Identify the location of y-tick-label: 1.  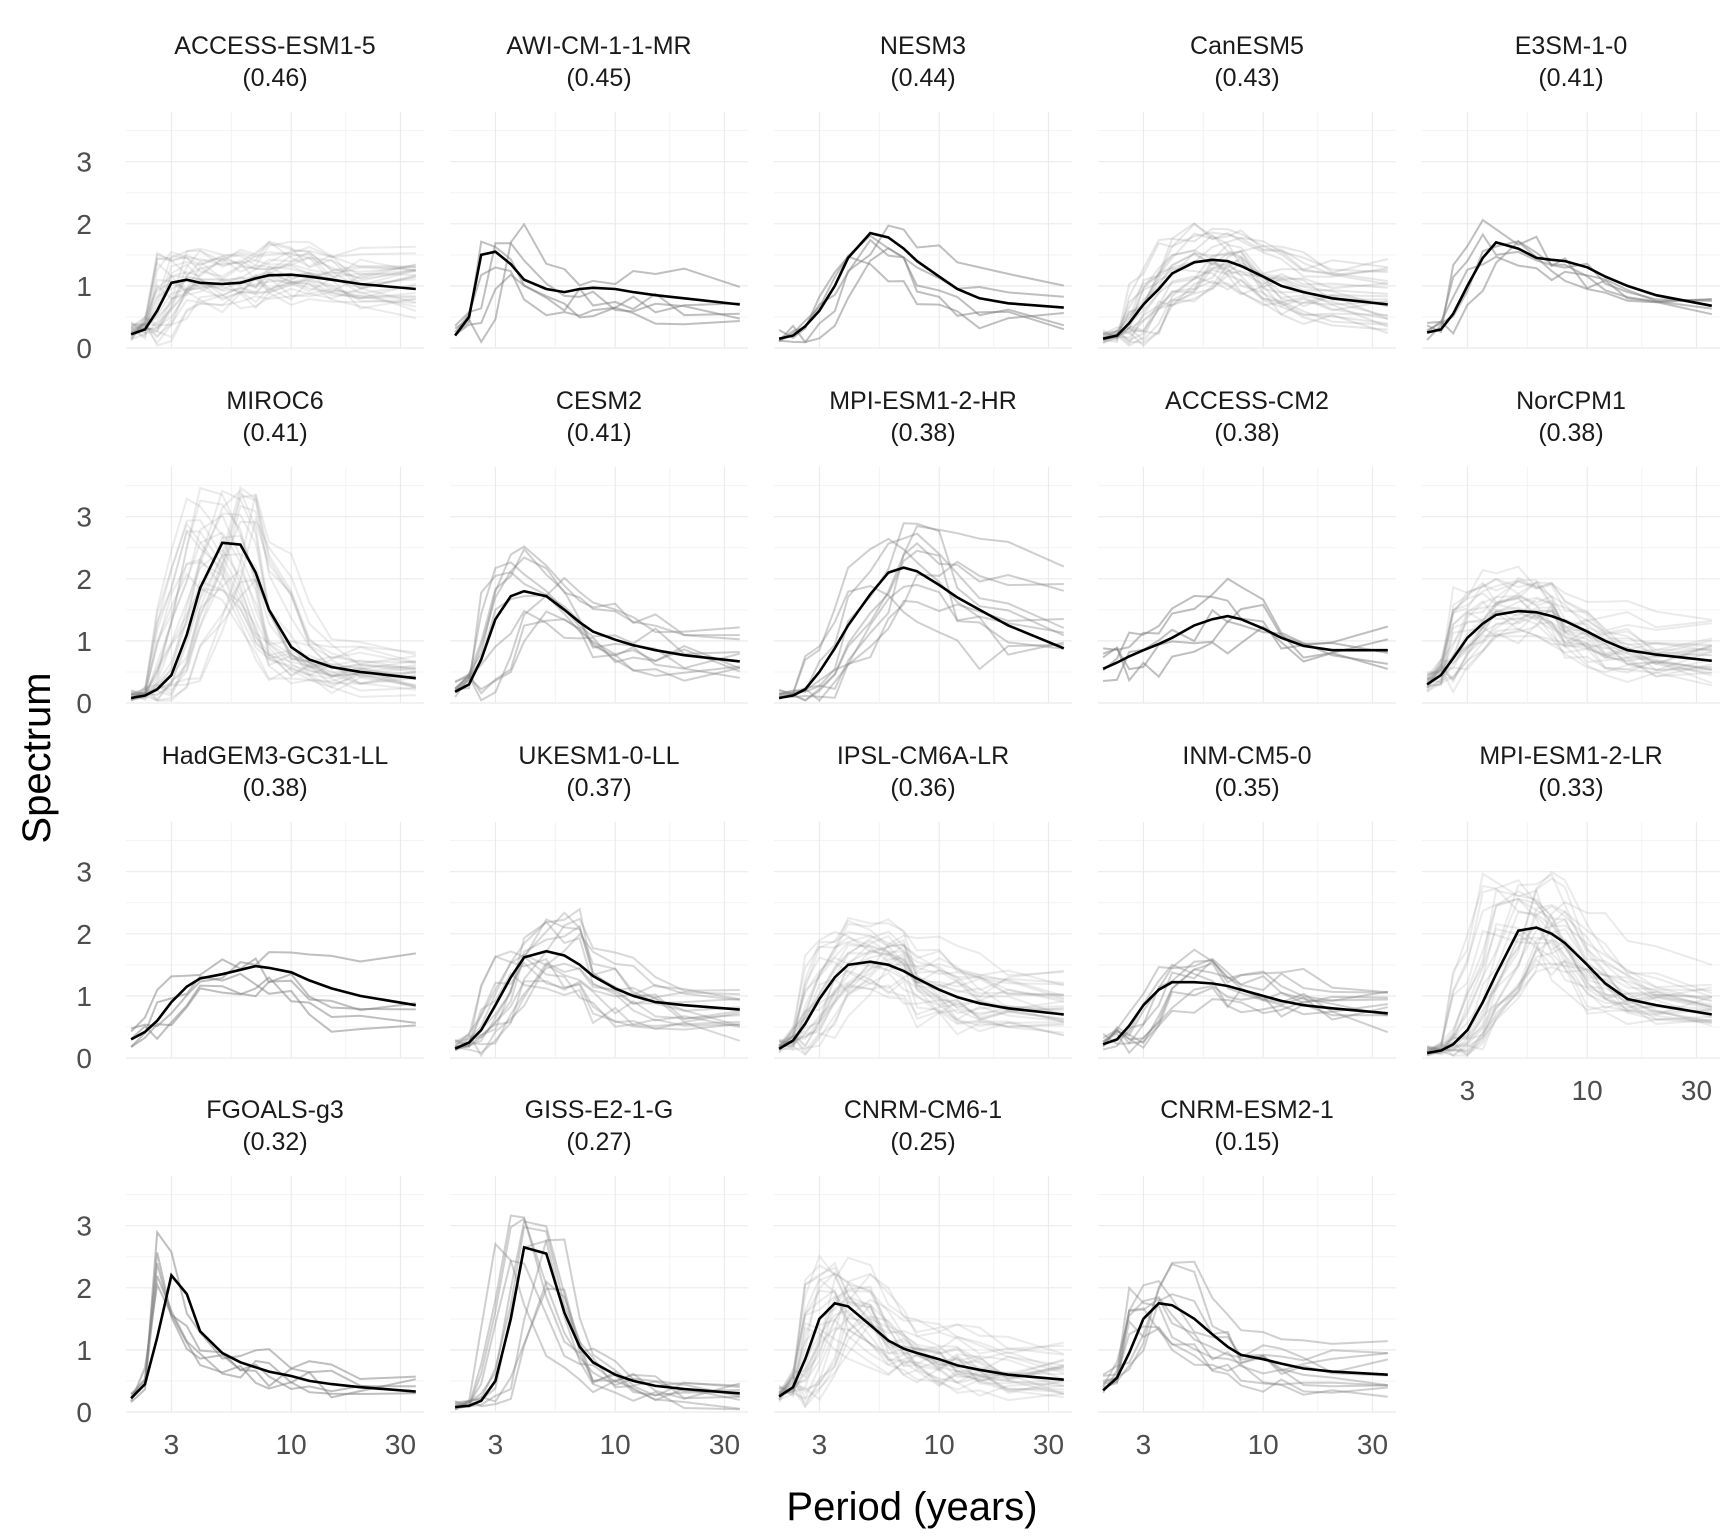
(84, 996).